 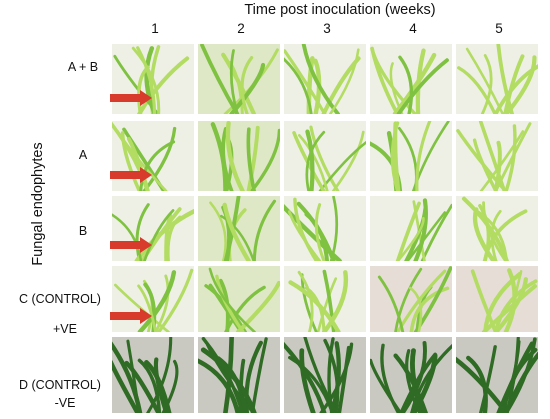 What do you see at coordinates (325, 156) in the screenshot?
I see `plant-photo-row2-week3` at bounding box center [325, 156].